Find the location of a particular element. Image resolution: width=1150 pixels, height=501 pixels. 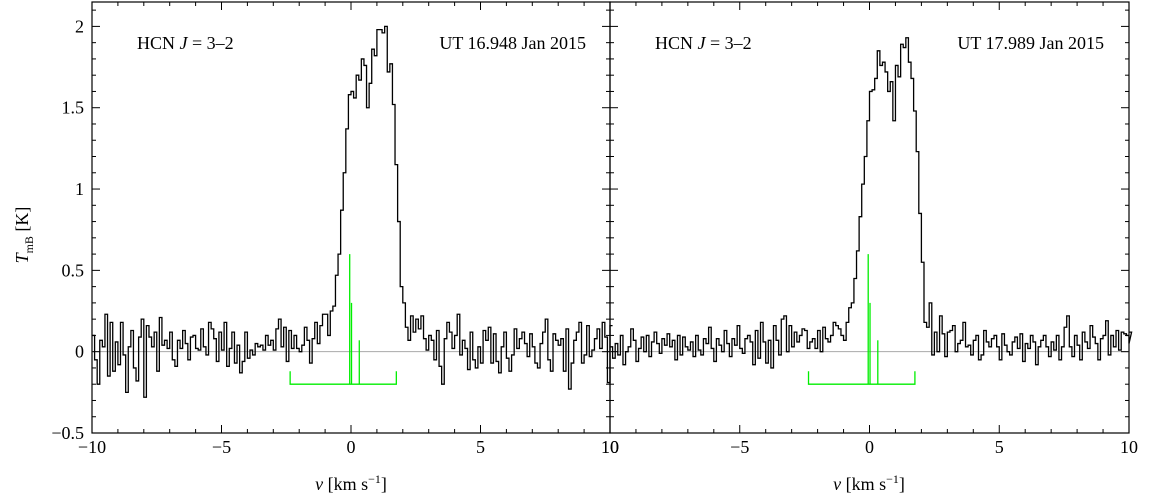

panel-left-date-label: UT 16.948 Jan 2015 is located at coordinates (512, 43).